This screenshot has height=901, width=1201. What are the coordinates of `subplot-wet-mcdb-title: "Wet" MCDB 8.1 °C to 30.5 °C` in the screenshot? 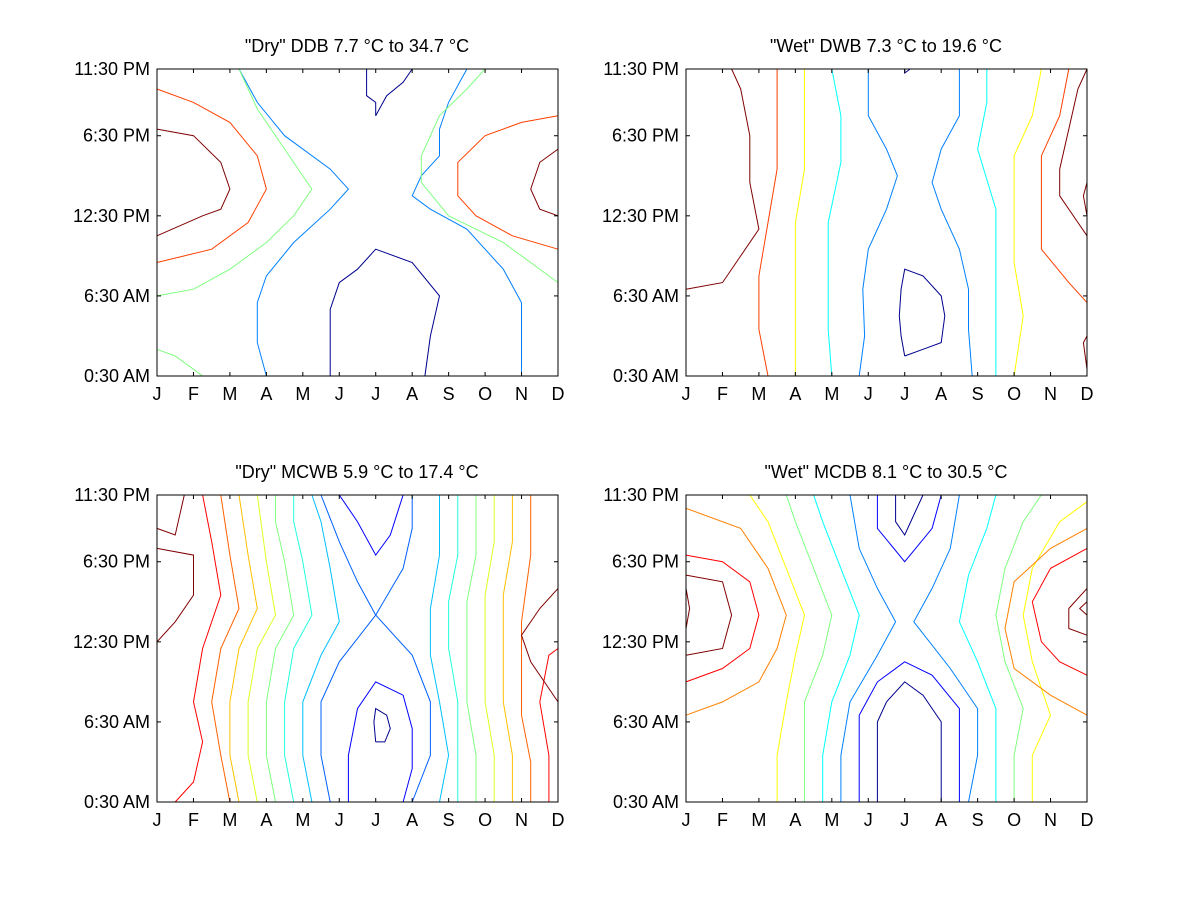 It's located at (886, 472).